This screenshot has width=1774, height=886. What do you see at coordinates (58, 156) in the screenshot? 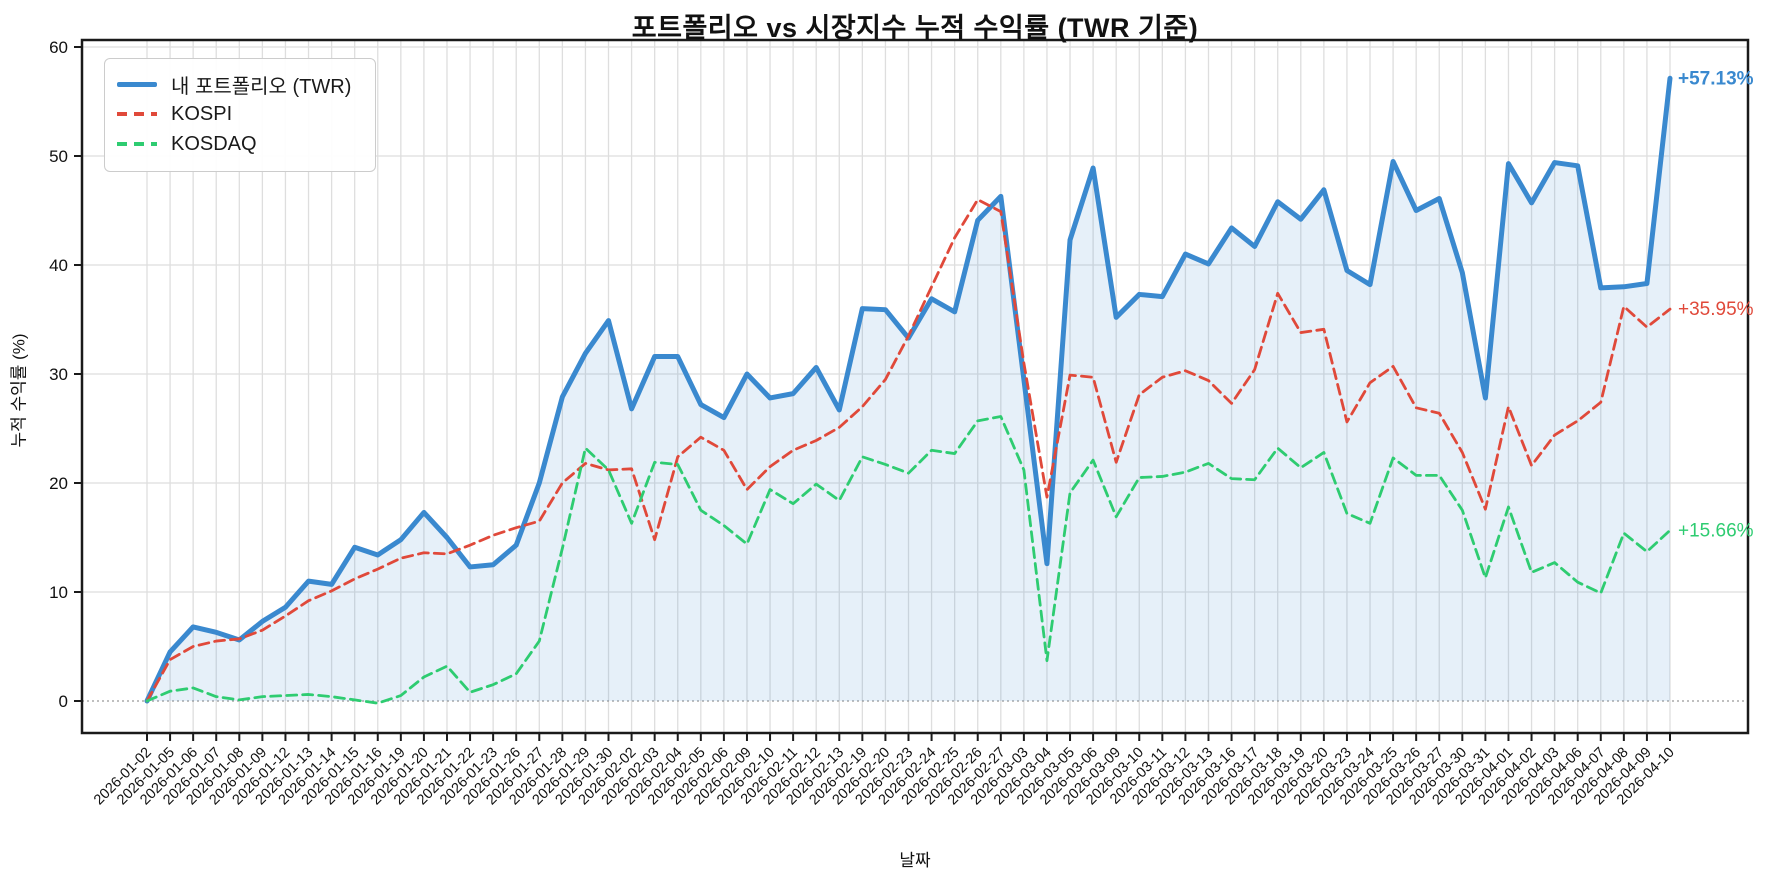
I see `y-tick-label: 50` at bounding box center [58, 156].